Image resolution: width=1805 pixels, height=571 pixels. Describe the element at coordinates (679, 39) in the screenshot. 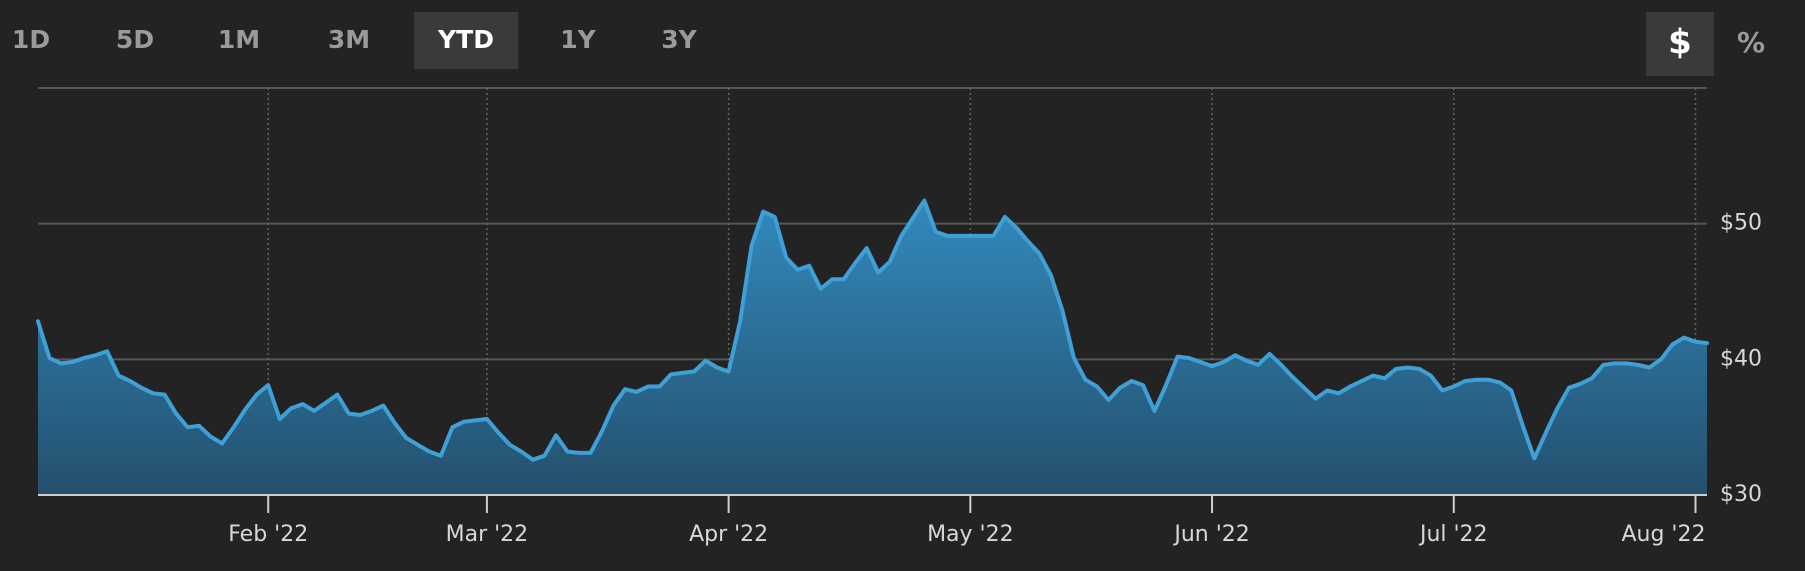

I see `range-button: 3Y` at that location.